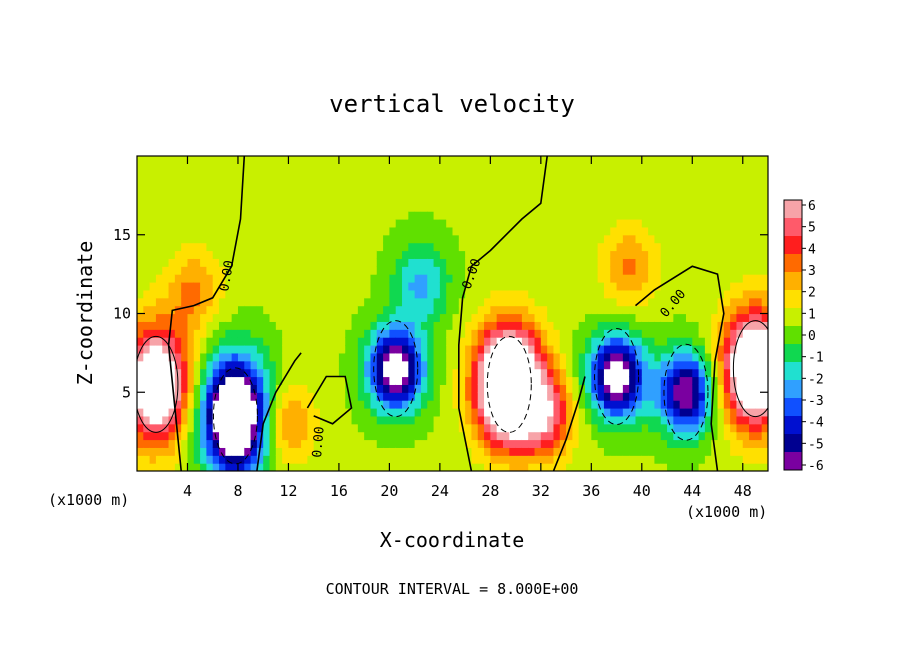  Describe the element at coordinates (793, 209) in the screenshot. I see `colorbar-swatch` at that location.